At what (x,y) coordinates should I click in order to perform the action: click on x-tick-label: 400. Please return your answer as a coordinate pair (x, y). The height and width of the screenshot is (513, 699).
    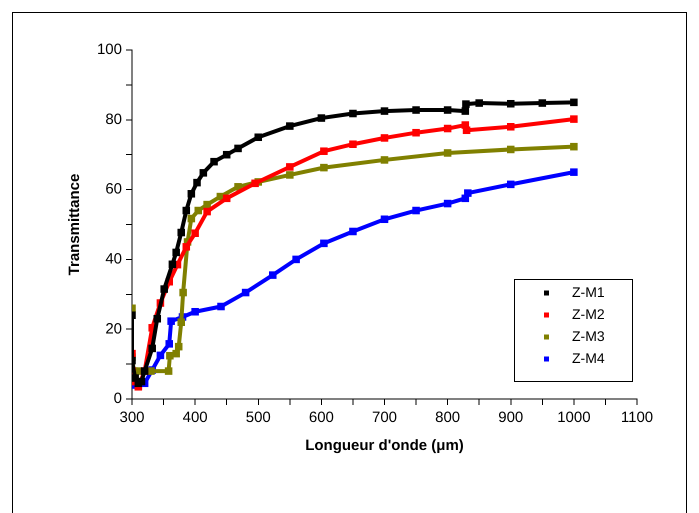
    Looking at the image, I should click on (195, 417).